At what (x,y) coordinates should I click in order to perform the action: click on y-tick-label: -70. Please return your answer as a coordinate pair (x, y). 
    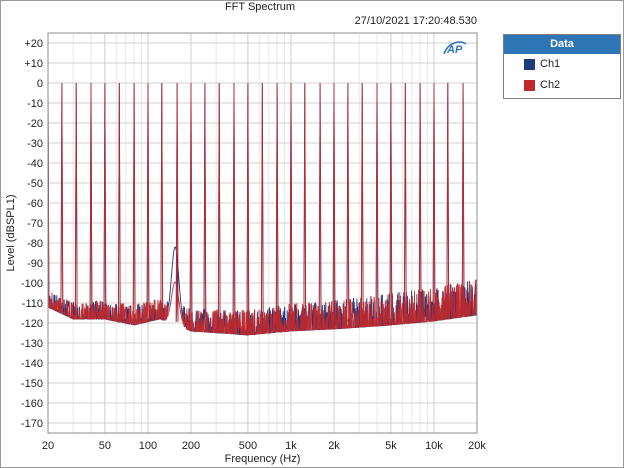
    Looking at the image, I should click on (35, 224).